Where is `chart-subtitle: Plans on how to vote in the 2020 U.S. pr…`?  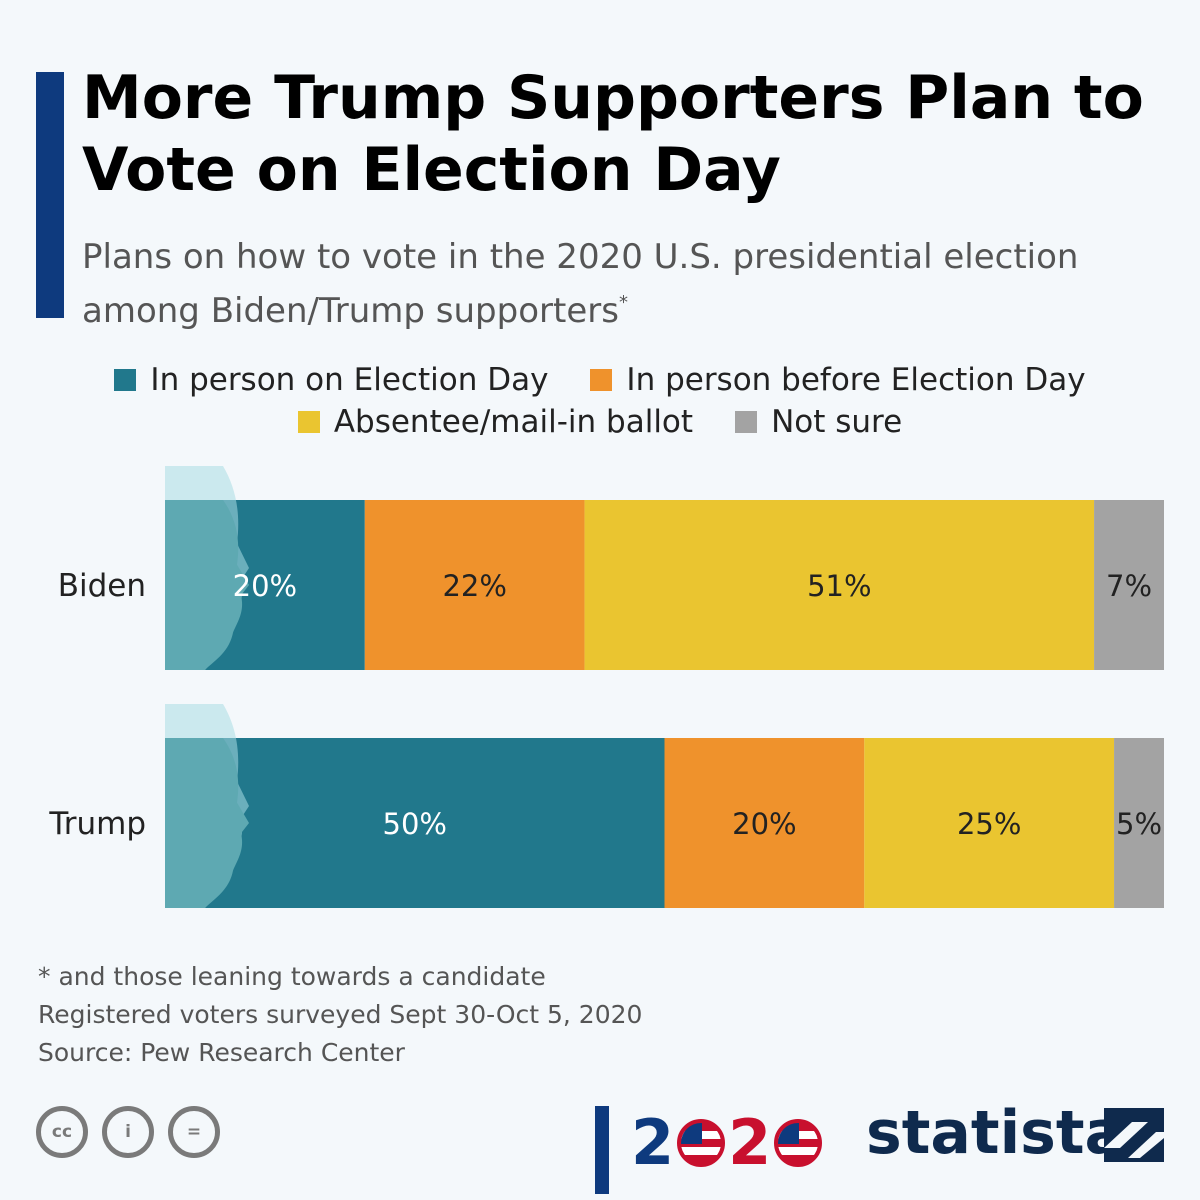 chart-subtitle: Plans on how to vote in the 2020 U.S. pr… is located at coordinates (627, 284).